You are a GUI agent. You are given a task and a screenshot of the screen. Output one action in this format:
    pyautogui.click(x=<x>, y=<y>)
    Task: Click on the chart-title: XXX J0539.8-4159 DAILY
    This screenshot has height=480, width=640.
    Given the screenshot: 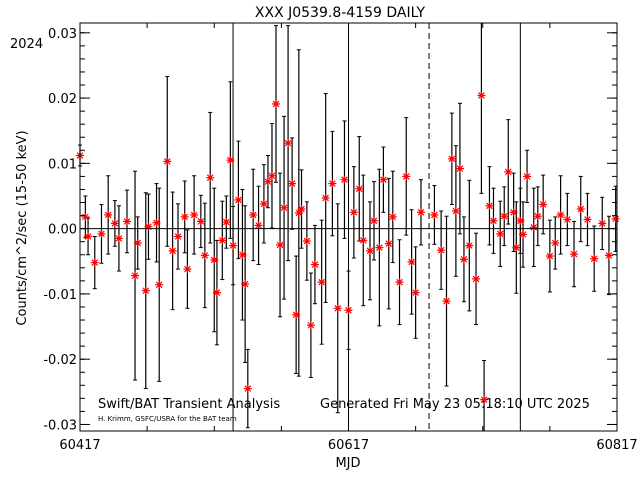 What is the action you would take?
    pyautogui.click(x=340, y=13)
    